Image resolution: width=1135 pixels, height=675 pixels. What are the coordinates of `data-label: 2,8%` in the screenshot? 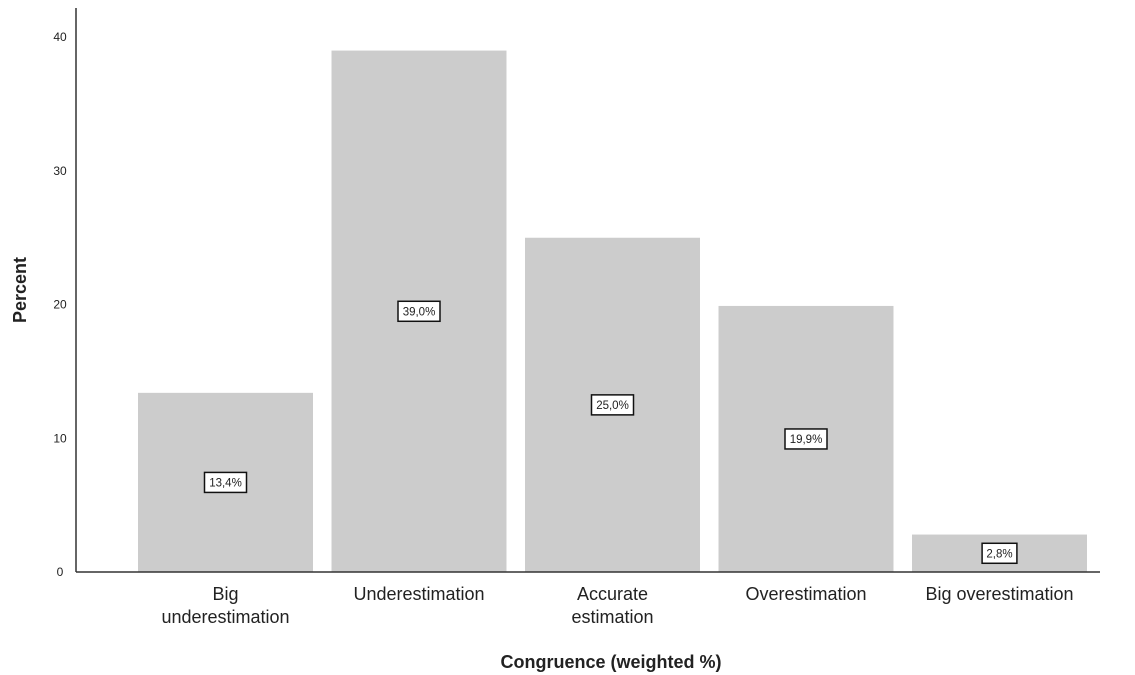 It's located at (999, 554).